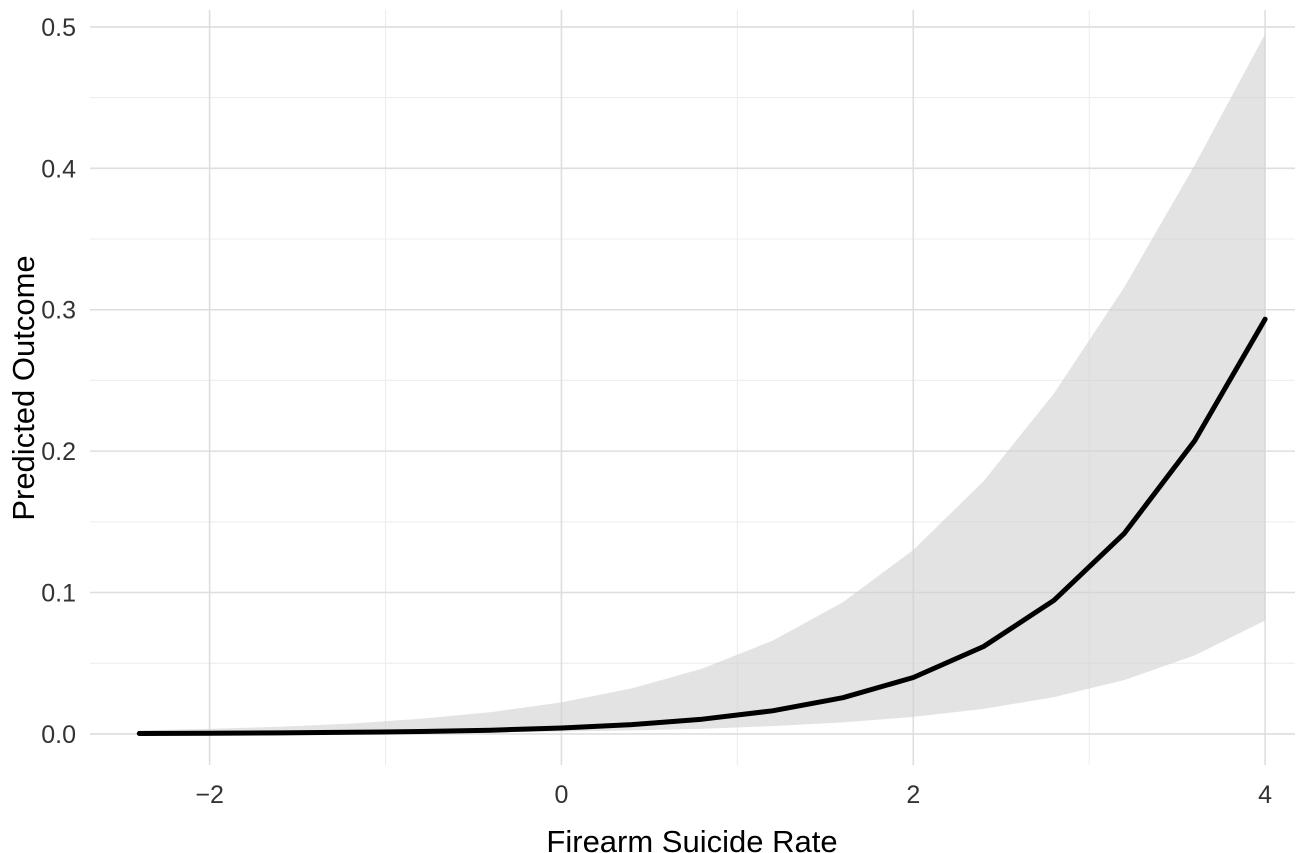 The height and width of the screenshot is (853, 1312). What do you see at coordinates (23, 388) in the screenshot?
I see `y-axis-label: Predicted Outcome` at bounding box center [23, 388].